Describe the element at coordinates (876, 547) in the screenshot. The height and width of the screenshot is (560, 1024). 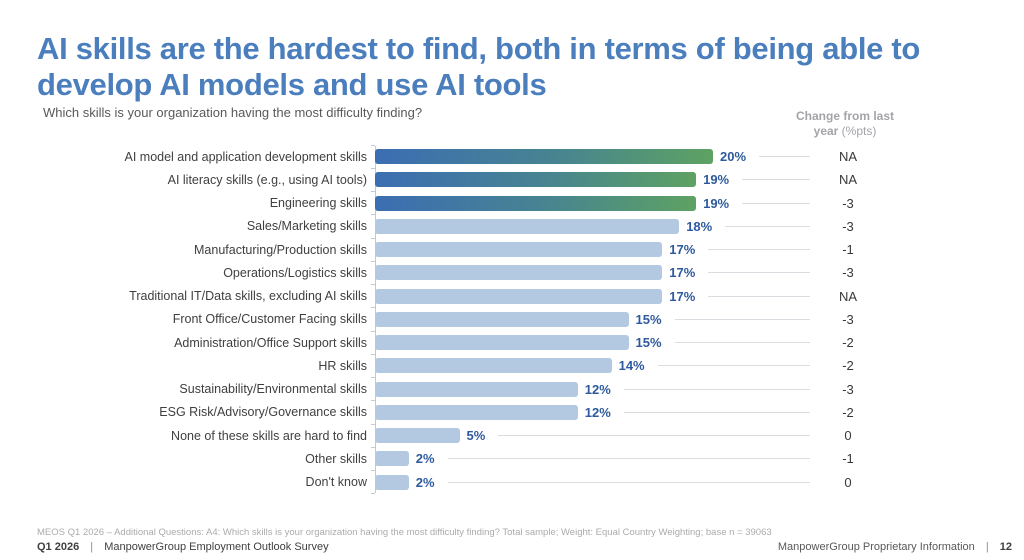
I see `proprietary-label: ManpowerGroup Proprietary Information` at that location.